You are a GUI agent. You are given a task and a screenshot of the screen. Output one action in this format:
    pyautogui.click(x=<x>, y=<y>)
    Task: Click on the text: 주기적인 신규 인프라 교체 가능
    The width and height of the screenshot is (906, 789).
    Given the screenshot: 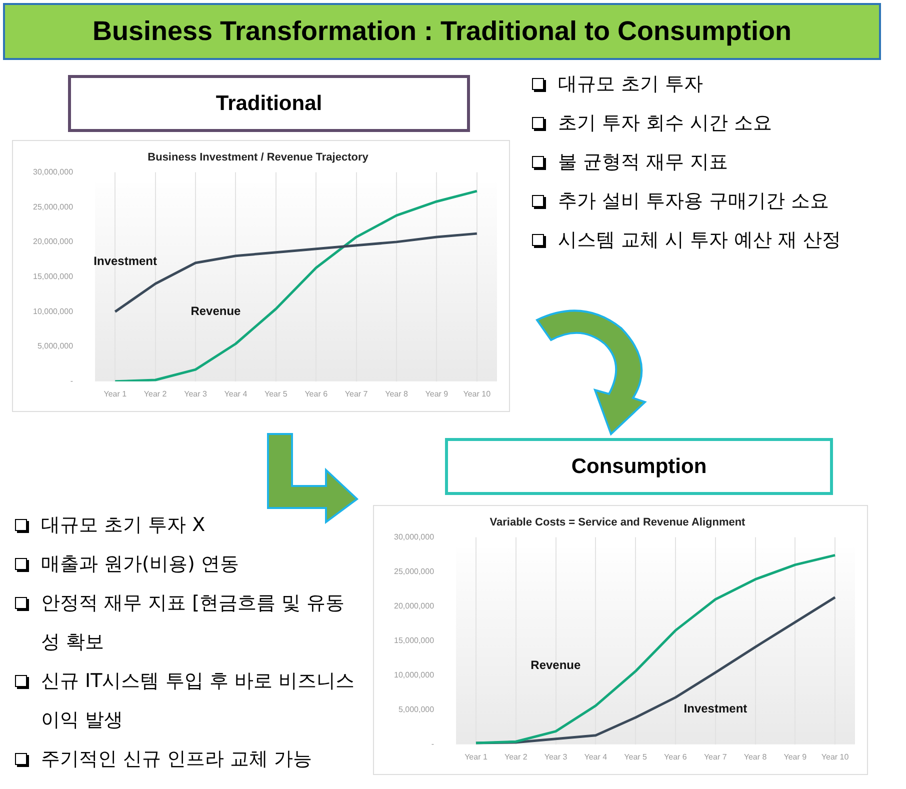 What is the action you would take?
    pyautogui.click(x=176, y=759)
    